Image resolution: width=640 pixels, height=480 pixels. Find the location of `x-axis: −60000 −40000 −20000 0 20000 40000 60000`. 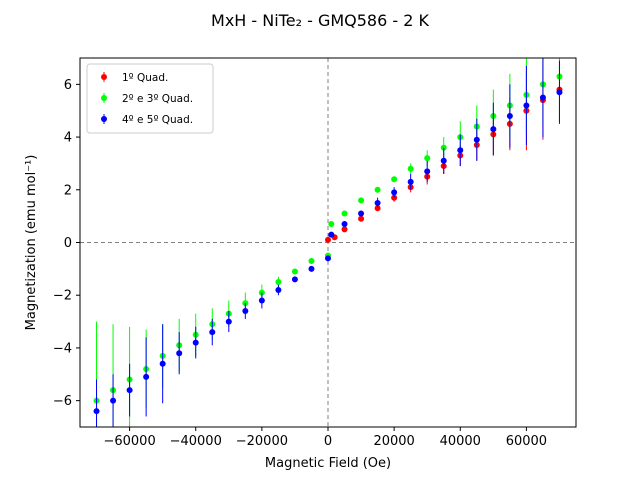

x-axis: −60000 −40000 −20000 0 20000 40000 60000 is located at coordinates (325, 438).